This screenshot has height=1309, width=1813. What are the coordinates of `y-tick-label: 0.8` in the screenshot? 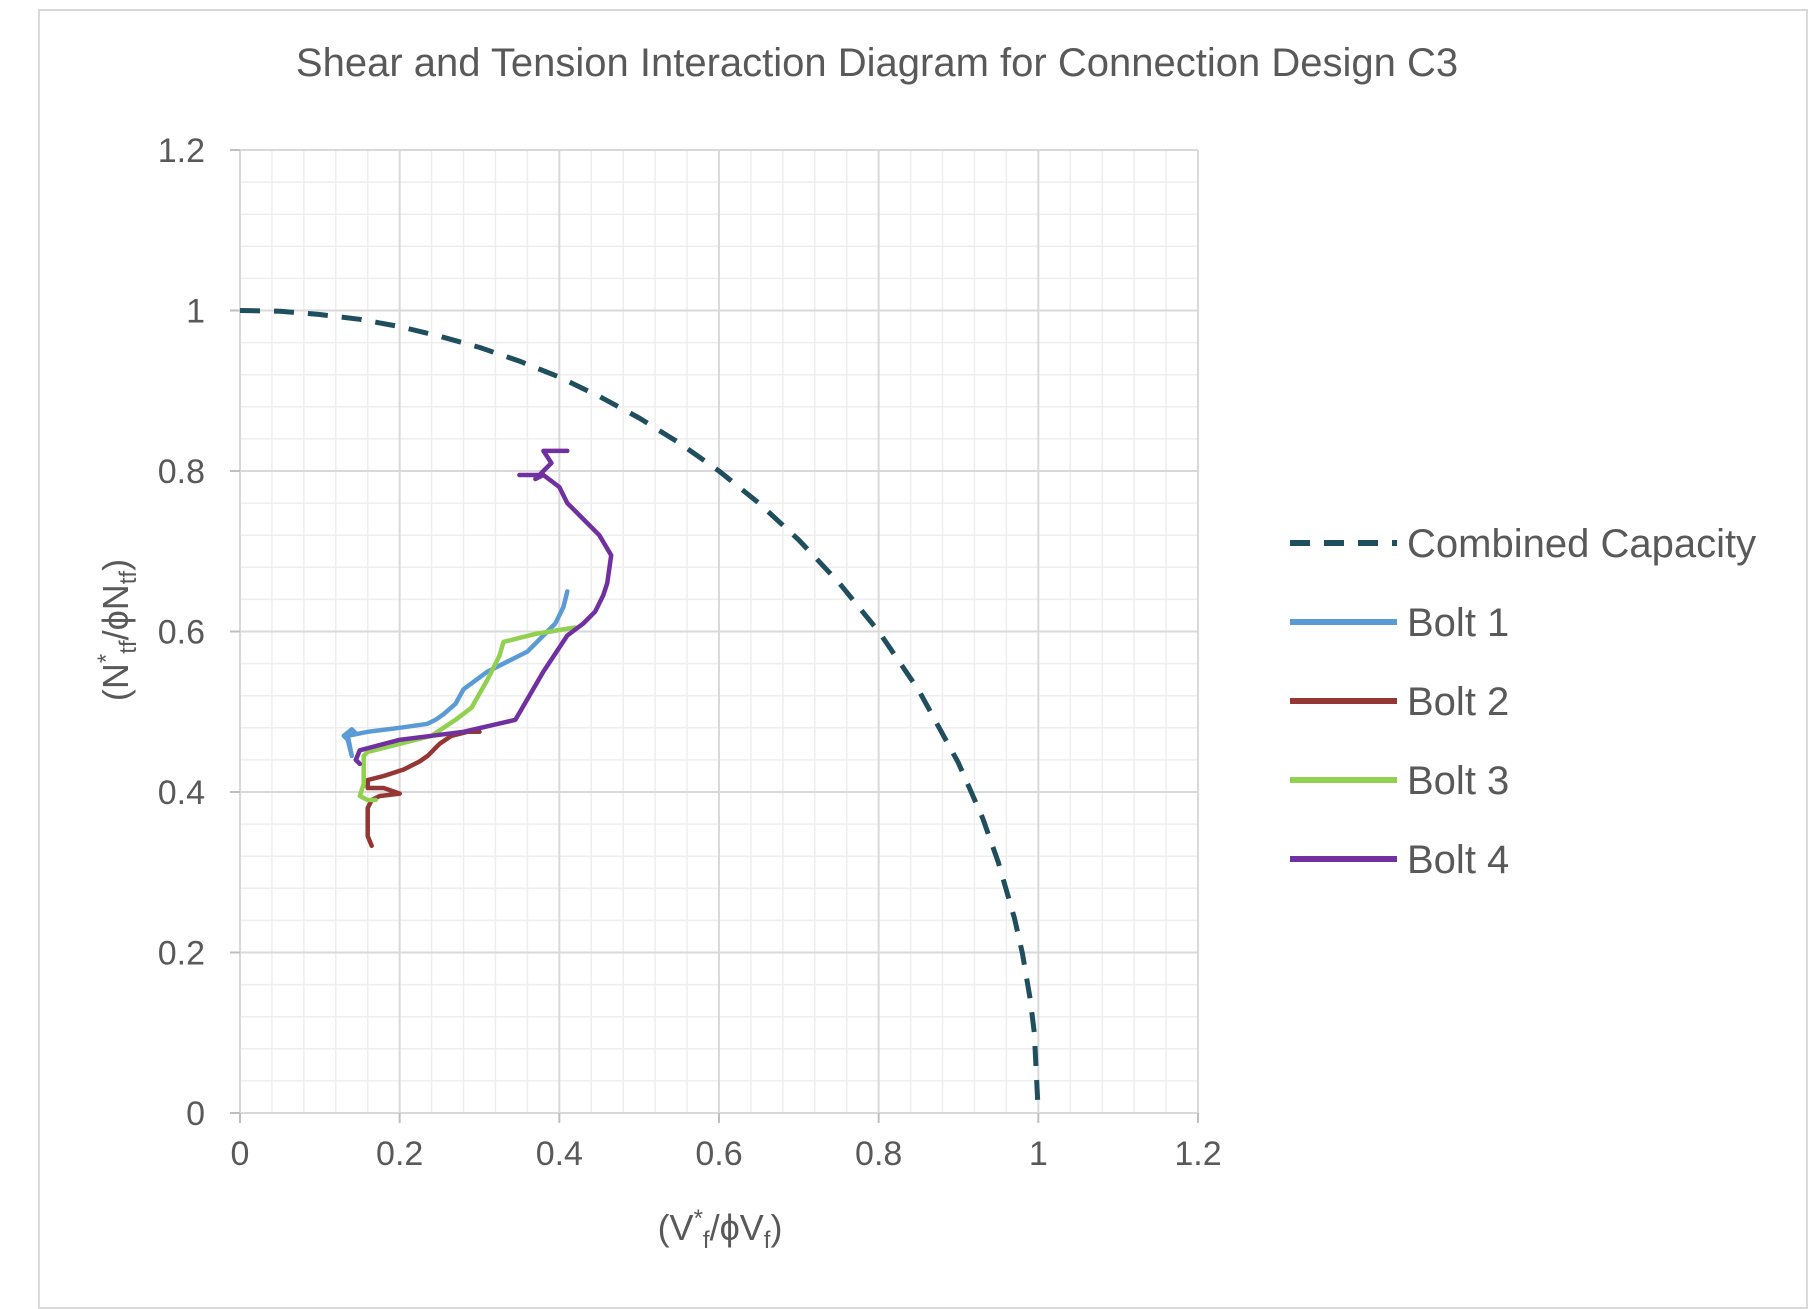 It's located at (181, 472).